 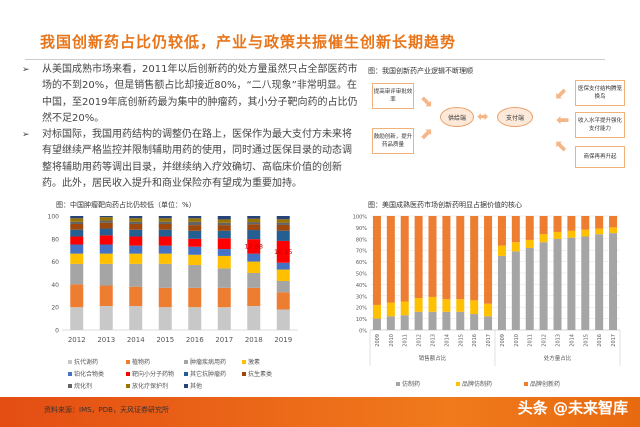 I want to click on y-tick-label: 20, so click(x=55, y=308).